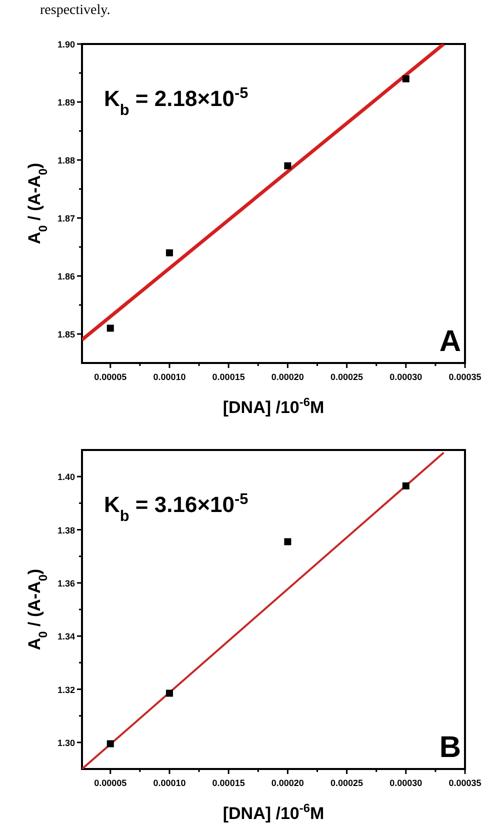 The width and height of the screenshot is (491, 839). What do you see at coordinates (450, 341) in the screenshot?
I see `annotation: A` at bounding box center [450, 341].